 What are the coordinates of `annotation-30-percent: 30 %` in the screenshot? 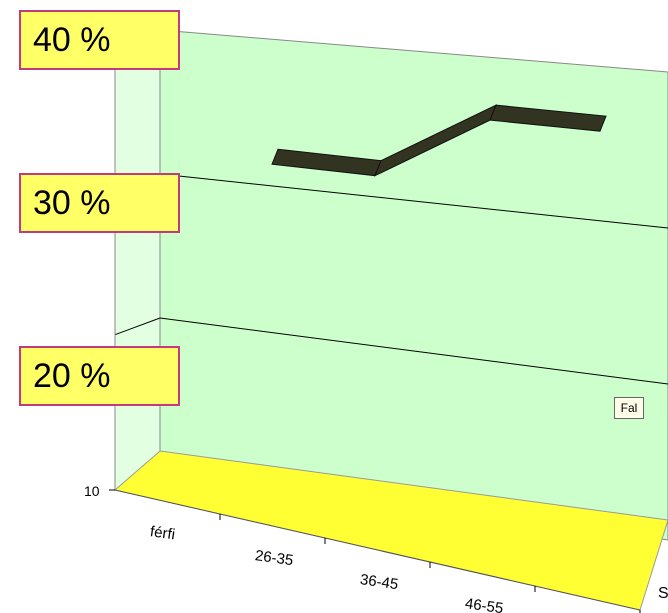 It's located at (99, 203).